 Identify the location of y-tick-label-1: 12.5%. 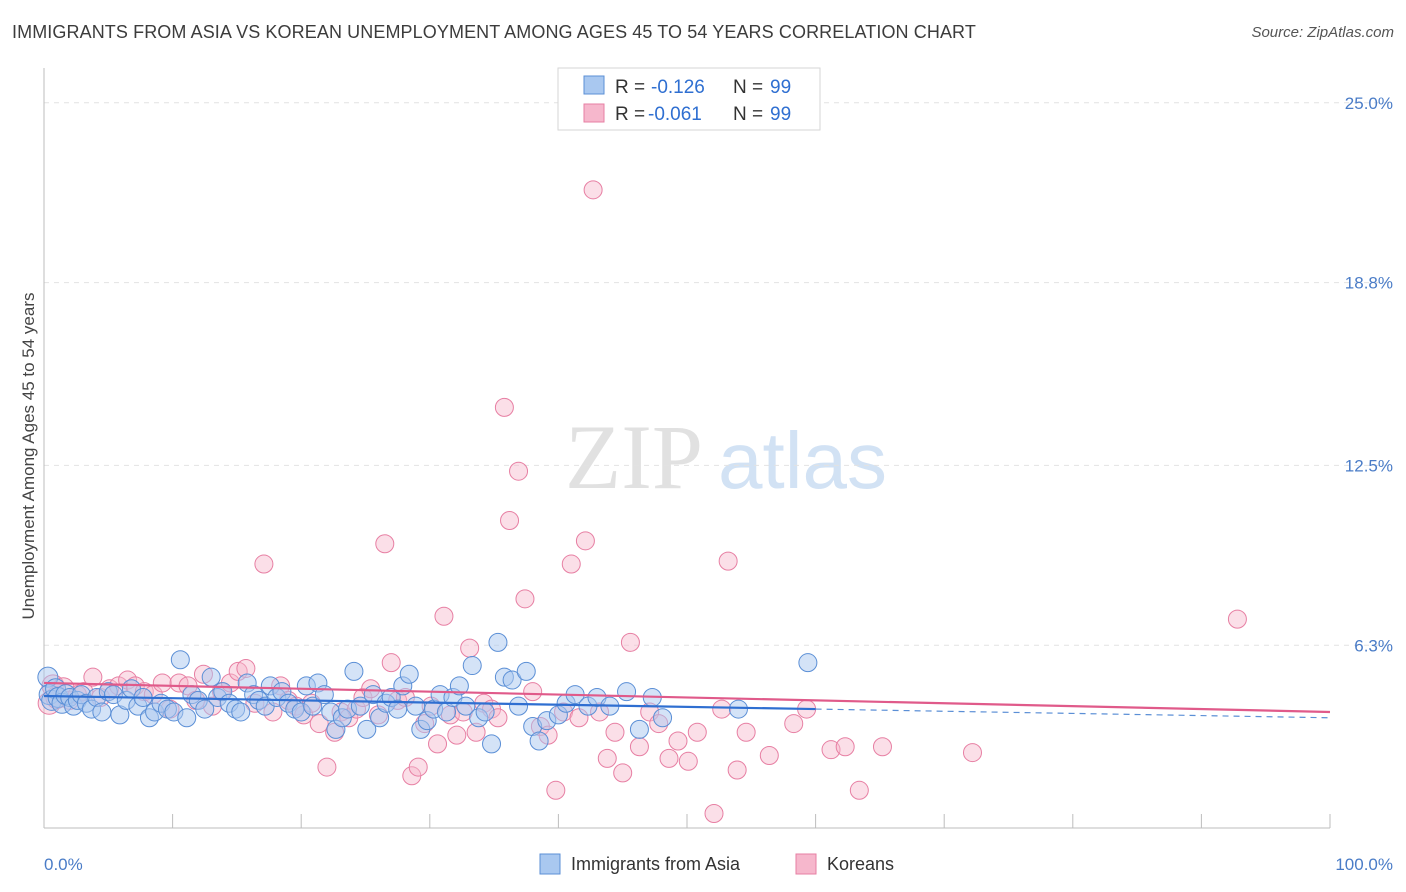
(1369, 465).